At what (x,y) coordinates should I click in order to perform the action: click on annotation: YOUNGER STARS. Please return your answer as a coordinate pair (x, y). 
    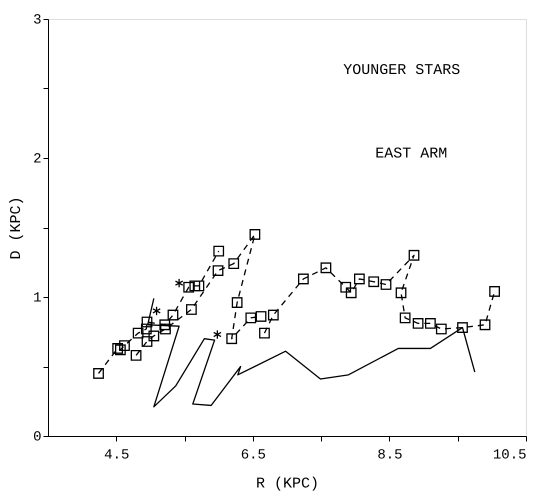
    Looking at the image, I should click on (401, 71).